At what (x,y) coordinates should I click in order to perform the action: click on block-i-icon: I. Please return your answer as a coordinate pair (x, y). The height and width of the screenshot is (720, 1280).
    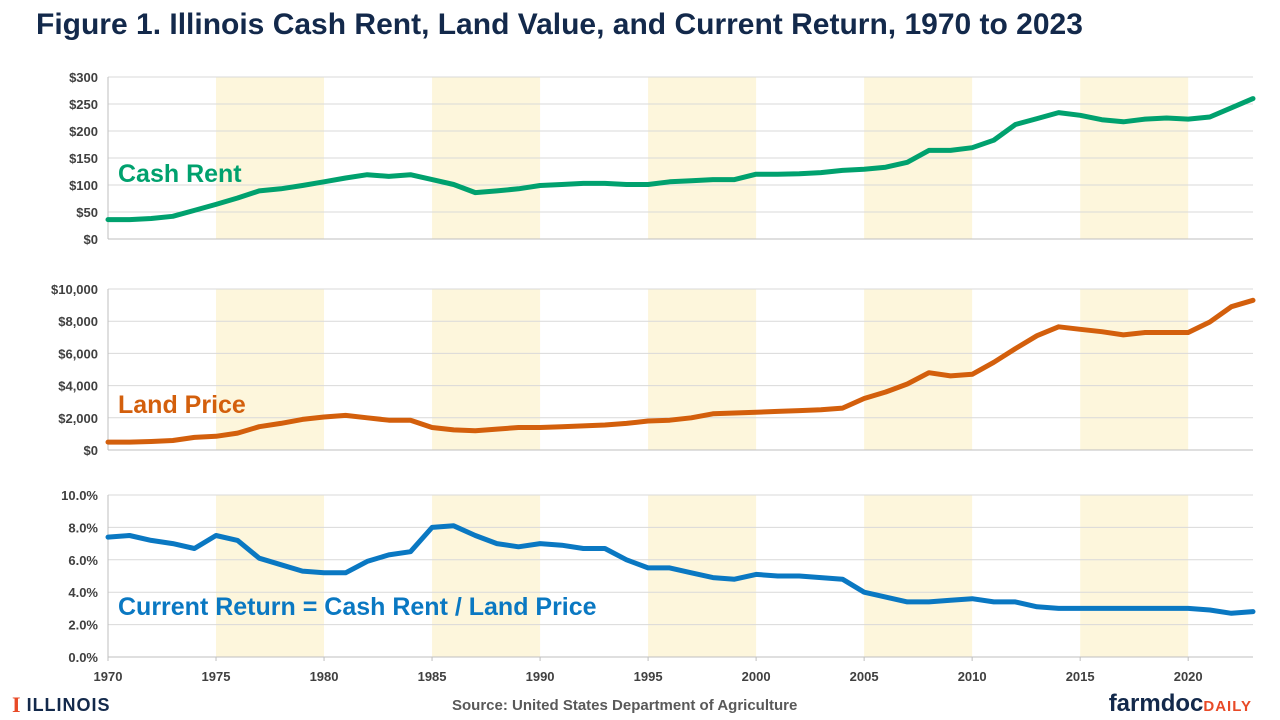
    Looking at the image, I should click on (16, 704).